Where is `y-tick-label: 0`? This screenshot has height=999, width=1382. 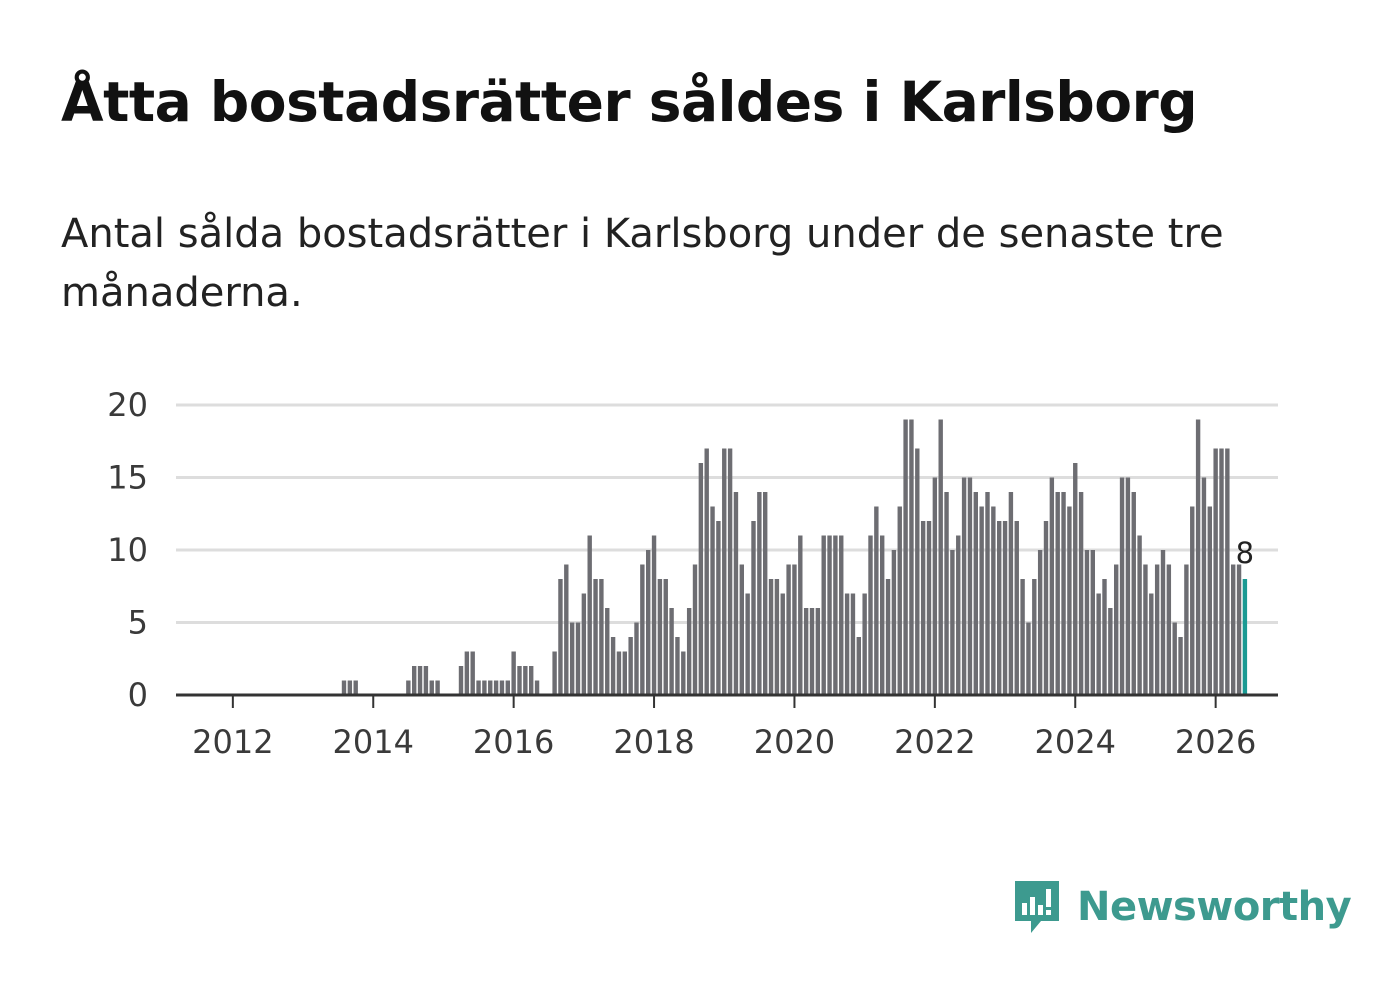 y-tick-label: 0 is located at coordinates (138, 695).